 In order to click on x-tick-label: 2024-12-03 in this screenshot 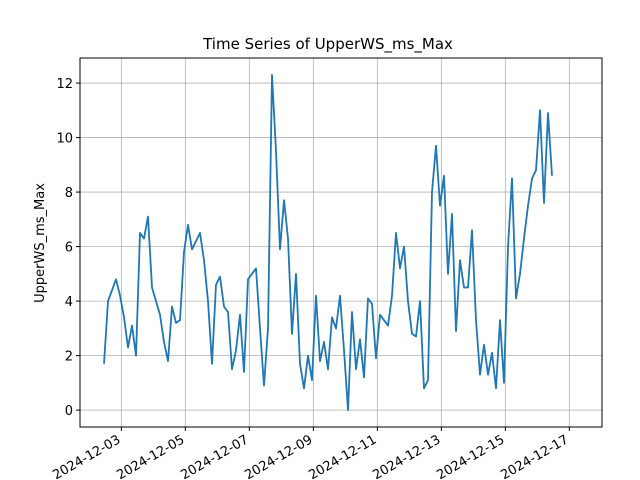, I will do `click(86, 456)`.